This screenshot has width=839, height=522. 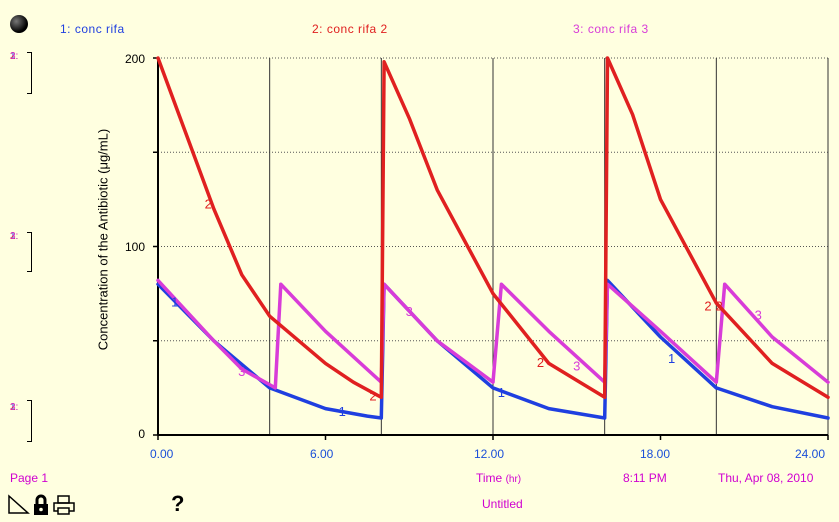 I want to click on scale-bracket-bottom, so click(x=29, y=421).